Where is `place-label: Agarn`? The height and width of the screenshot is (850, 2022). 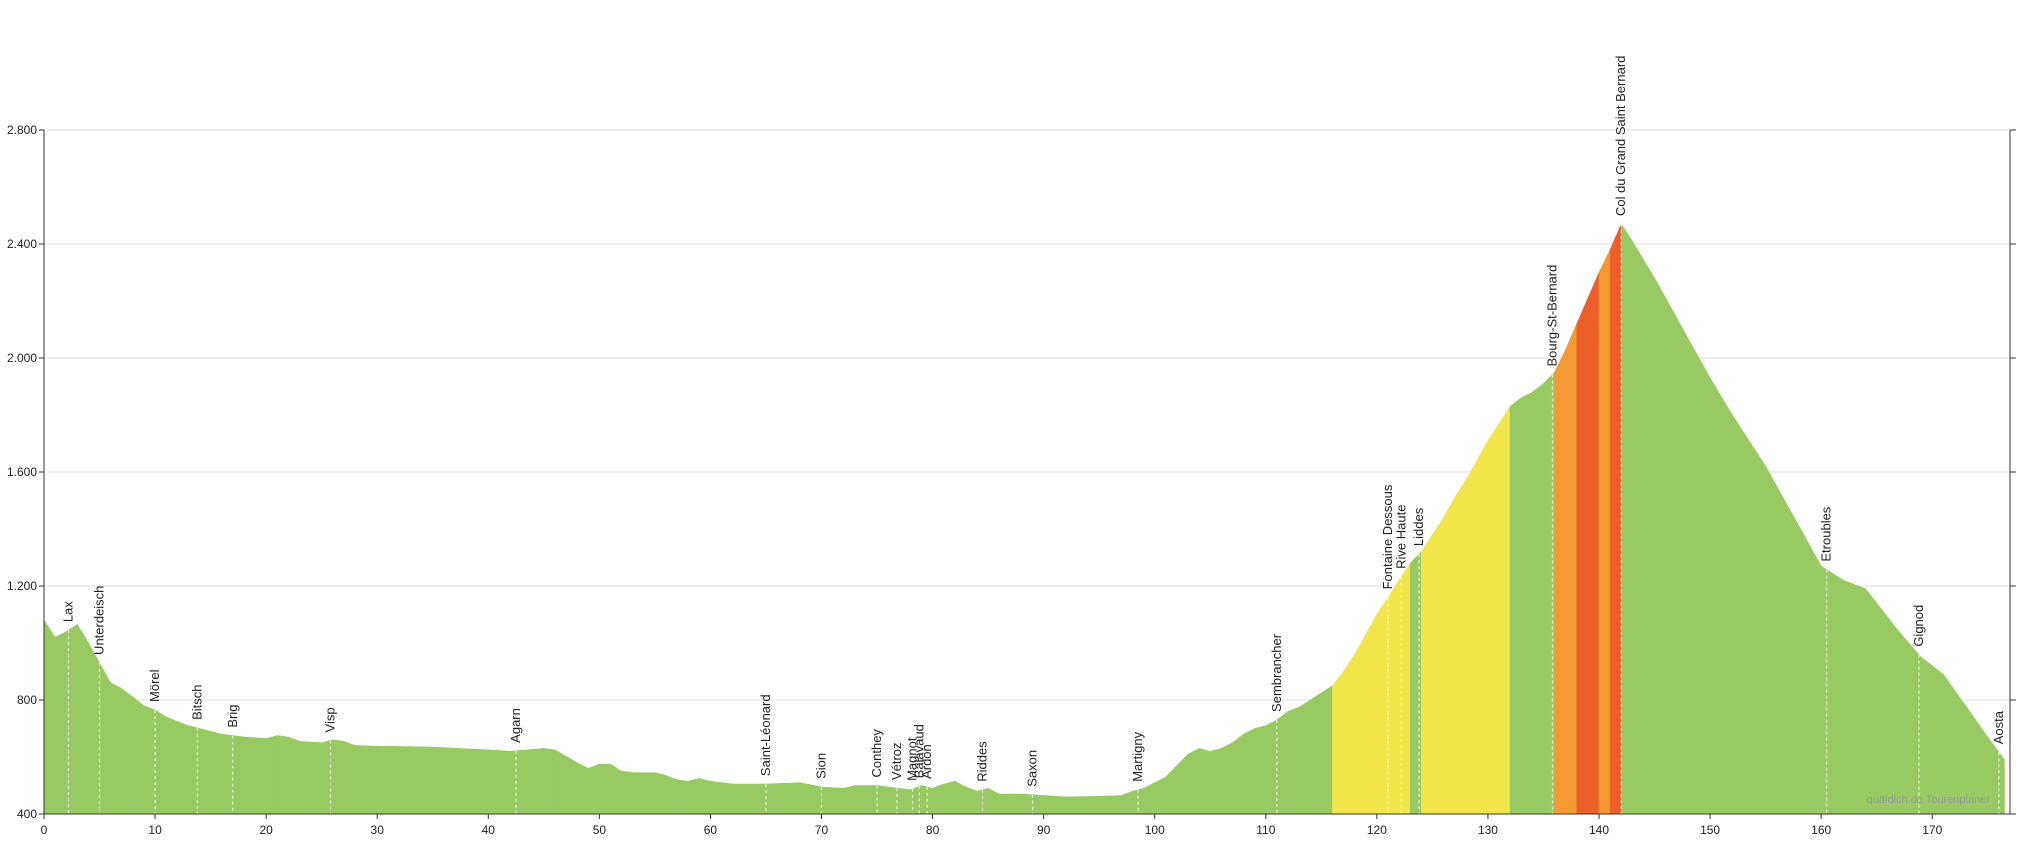 place-label: Agarn is located at coordinates (515, 725).